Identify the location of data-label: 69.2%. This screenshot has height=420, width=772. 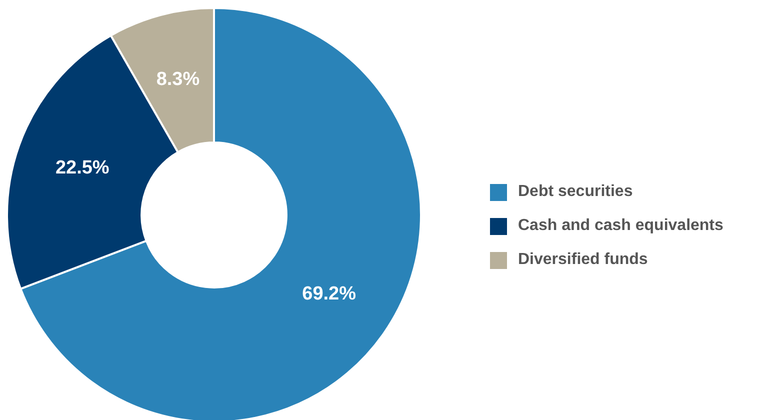
(329, 293).